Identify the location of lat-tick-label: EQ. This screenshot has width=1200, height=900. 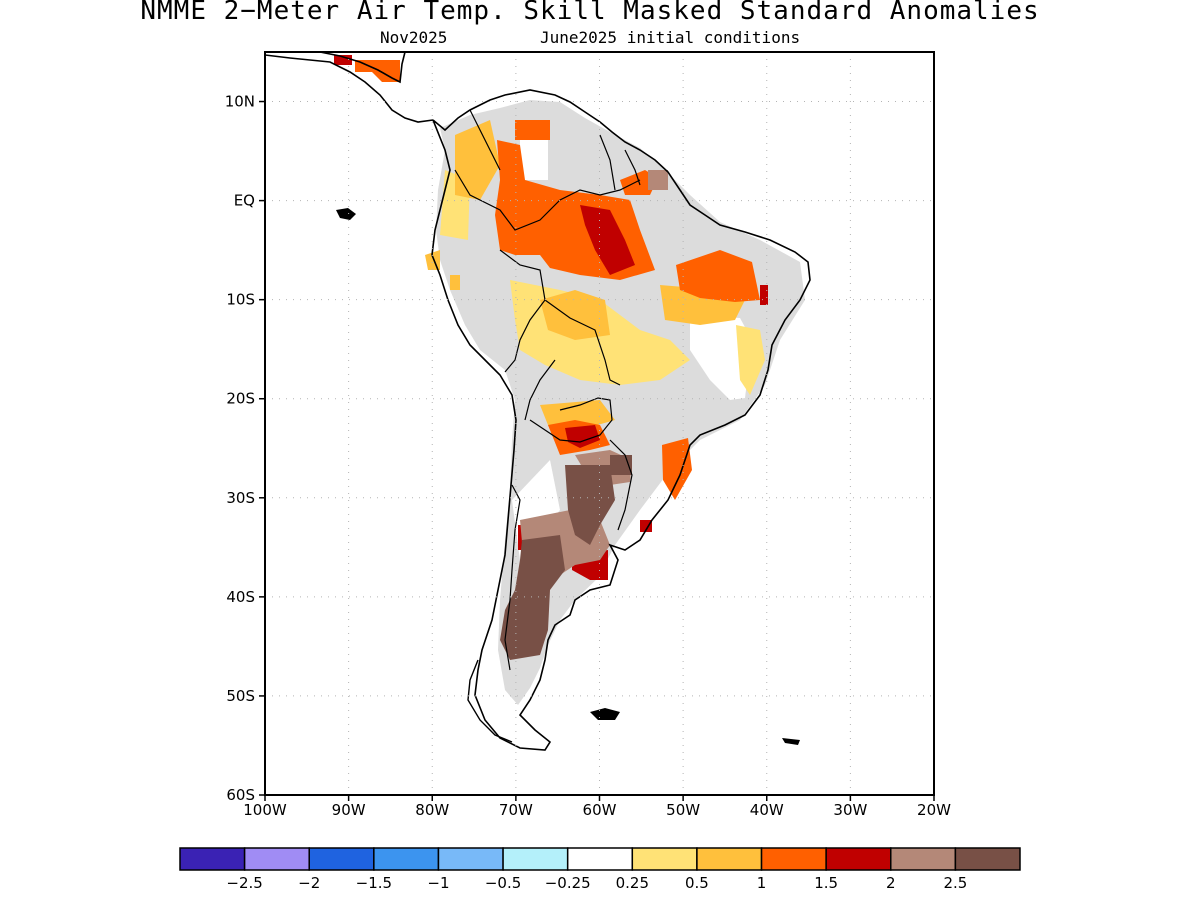
(244, 201).